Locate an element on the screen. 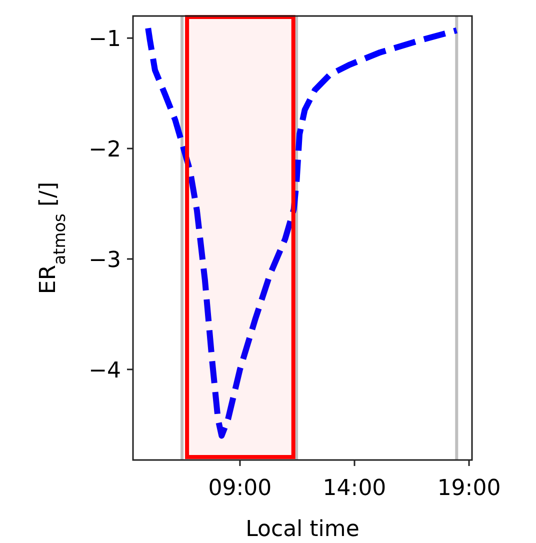  x-tick-label: 19:00 is located at coordinates (469, 488).